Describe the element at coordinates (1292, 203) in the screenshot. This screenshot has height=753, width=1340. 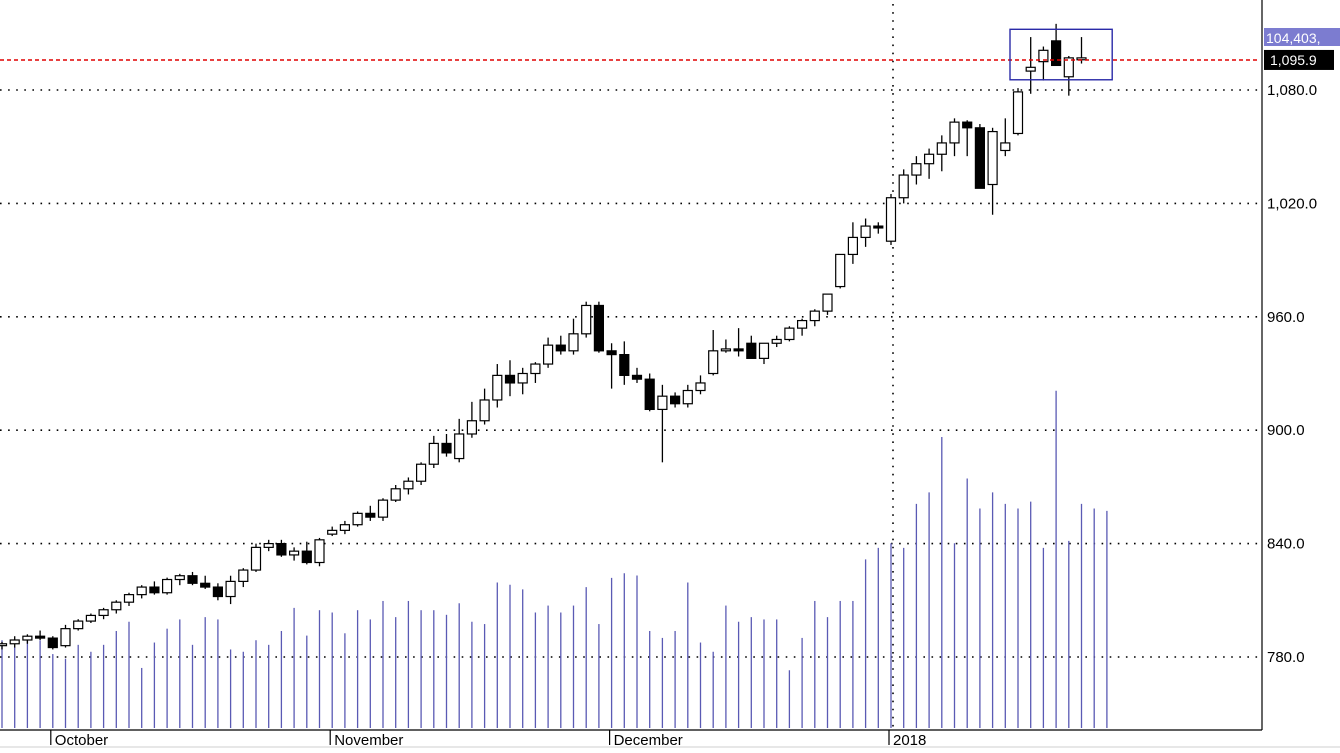
I see `price-tick-label: 1,020.0` at that location.